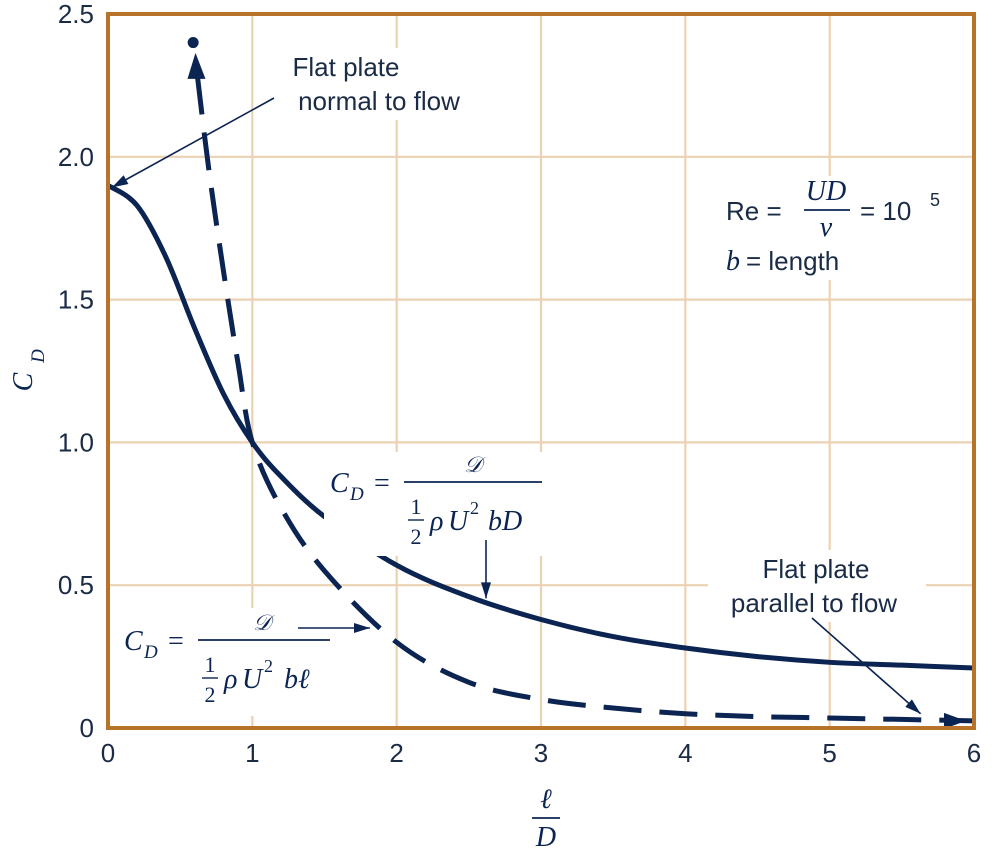 Image resolution: width=996 pixels, height=852 pixels. I want to click on annotation-normal-bg, so click(378, 84).